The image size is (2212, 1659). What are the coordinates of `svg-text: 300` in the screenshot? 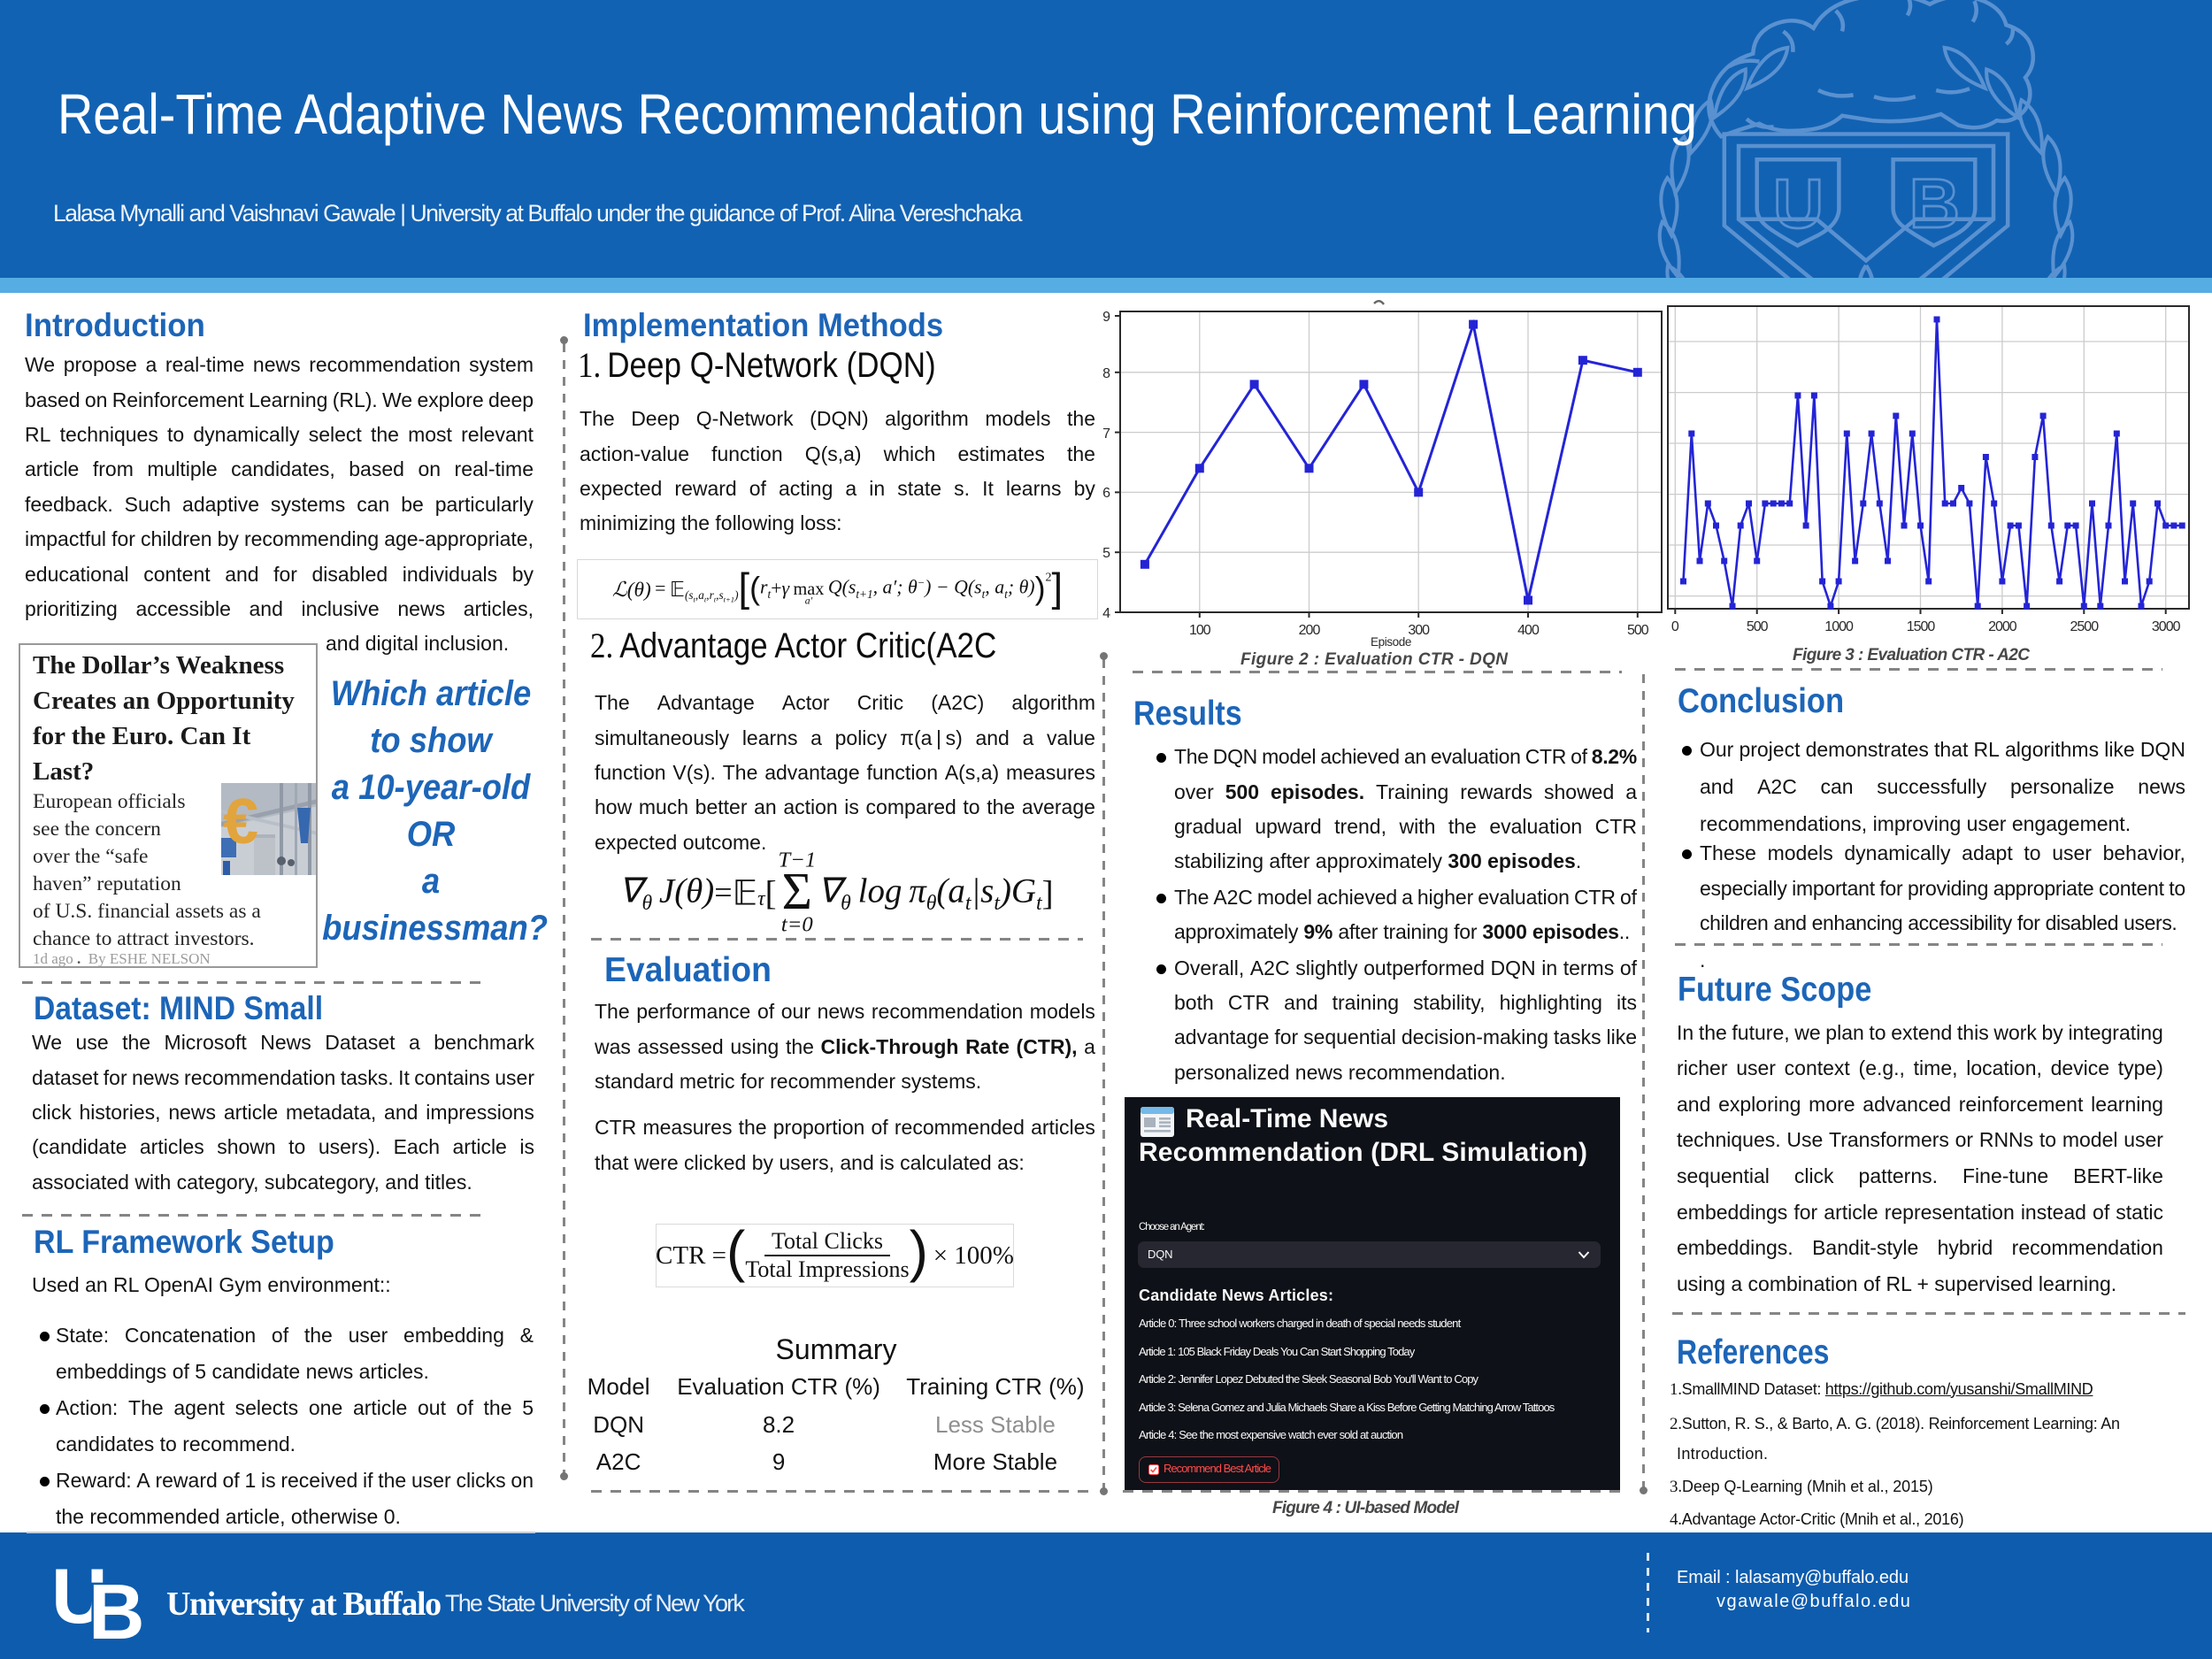 It's located at (1419, 631).